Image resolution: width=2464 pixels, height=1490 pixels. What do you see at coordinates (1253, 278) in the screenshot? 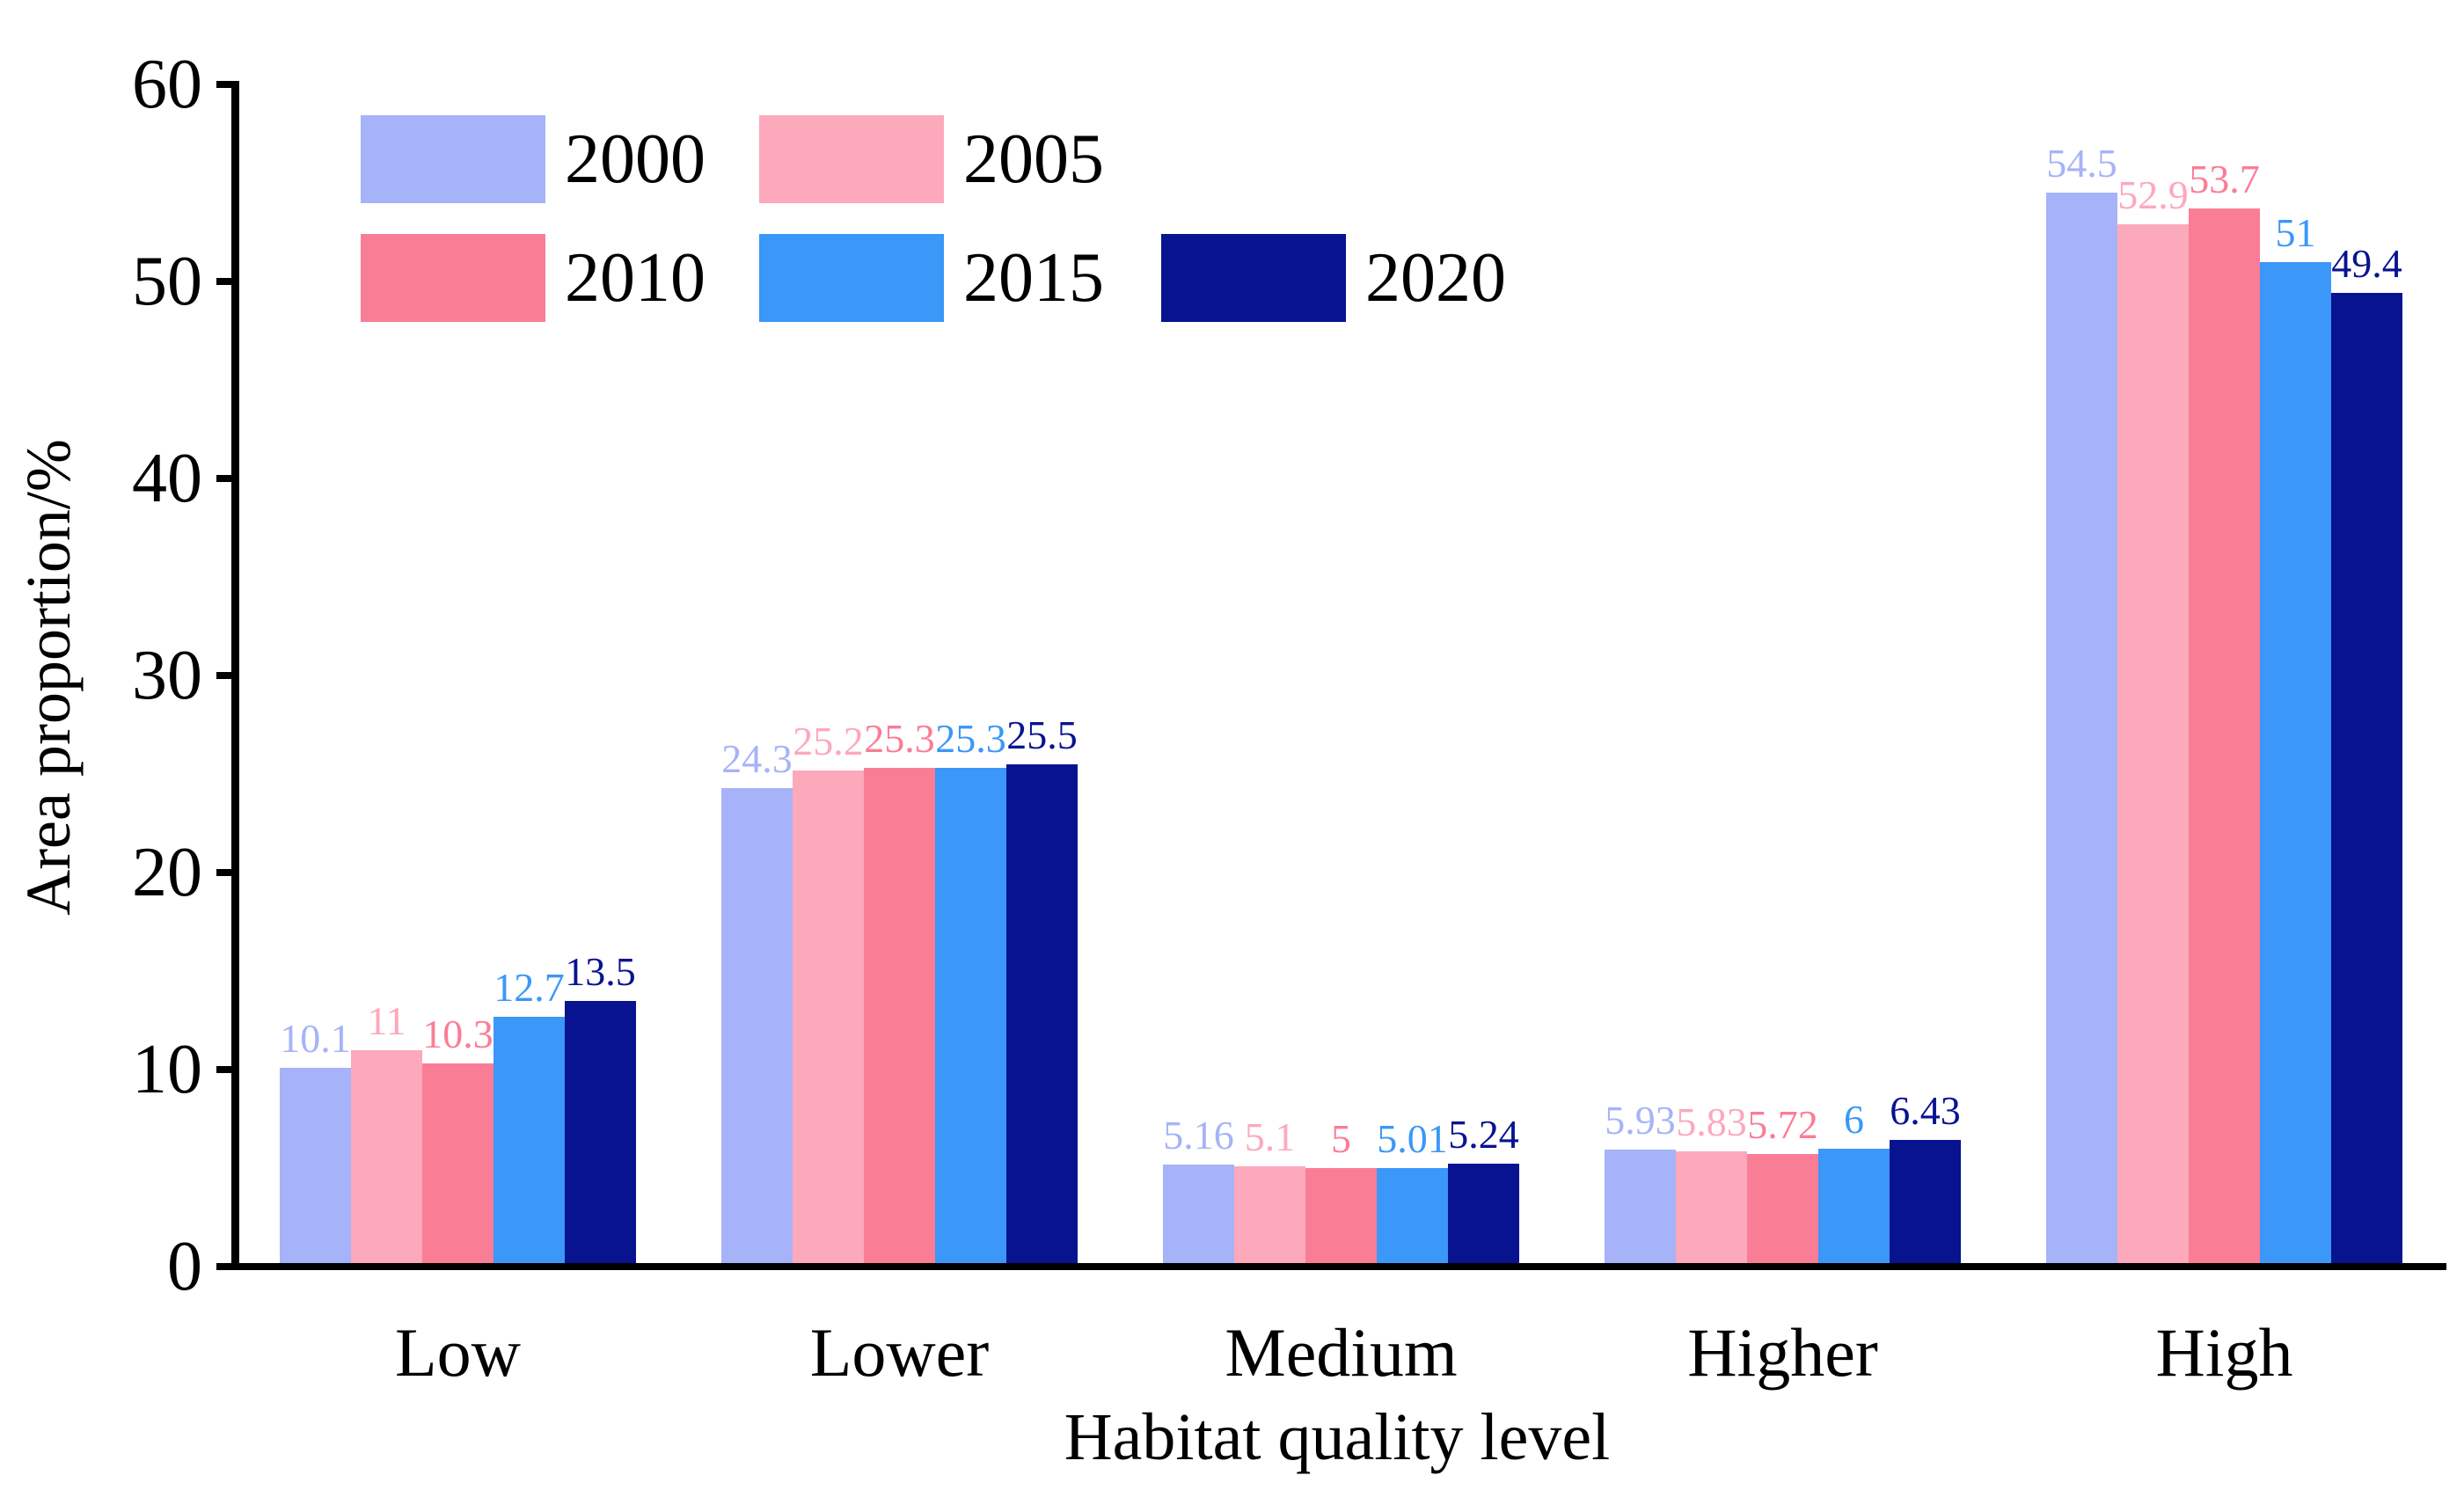
I see `legend-swatch-2020` at bounding box center [1253, 278].